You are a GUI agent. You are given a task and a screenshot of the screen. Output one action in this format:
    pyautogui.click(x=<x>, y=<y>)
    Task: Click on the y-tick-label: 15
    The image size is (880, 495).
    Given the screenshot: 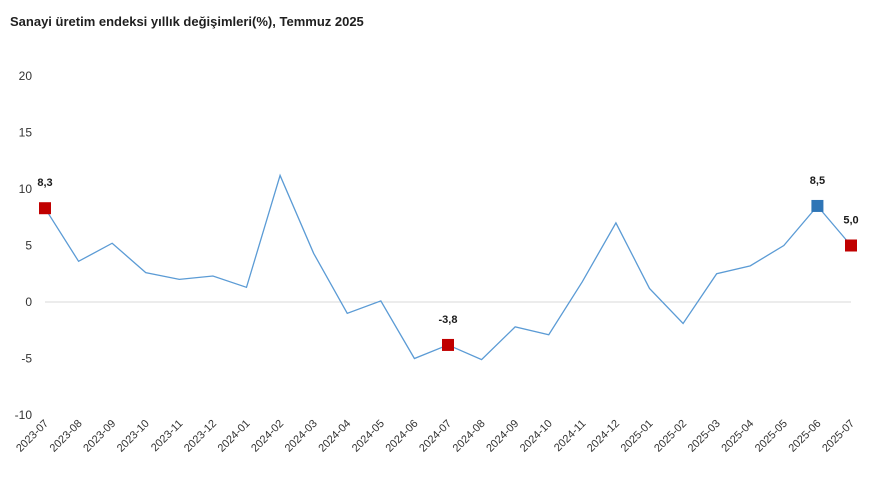 What is the action you would take?
    pyautogui.click(x=26, y=133)
    